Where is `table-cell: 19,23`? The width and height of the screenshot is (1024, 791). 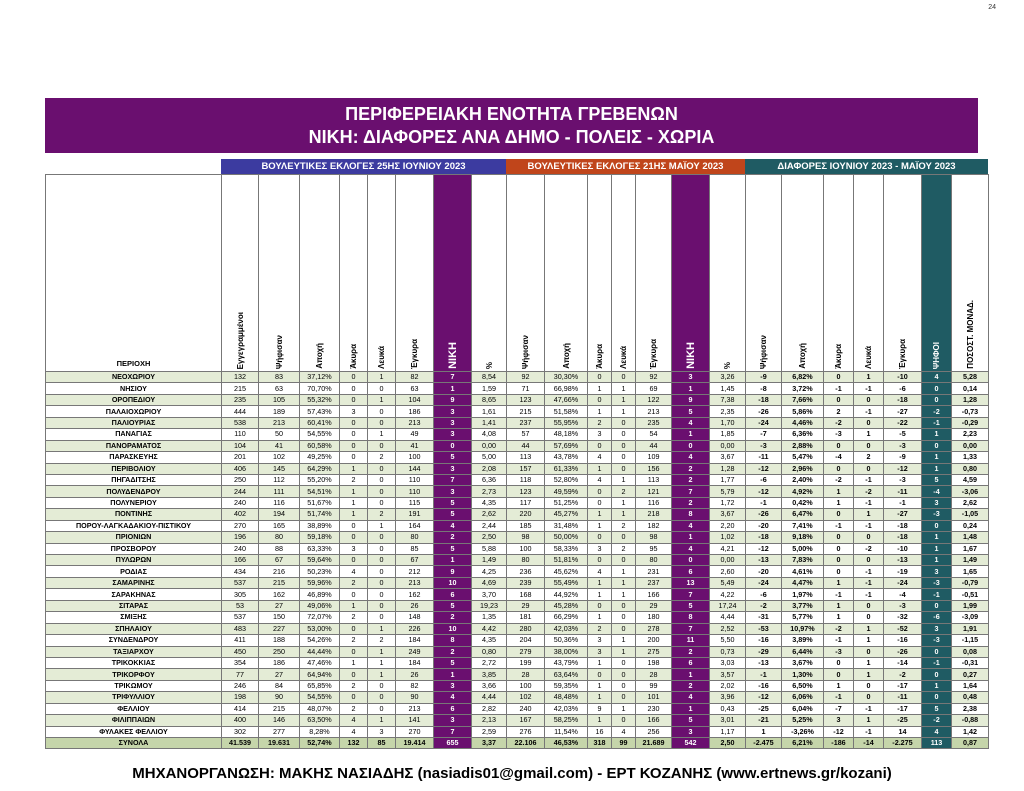 table-cell: 19,23 is located at coordinates (489, 606).